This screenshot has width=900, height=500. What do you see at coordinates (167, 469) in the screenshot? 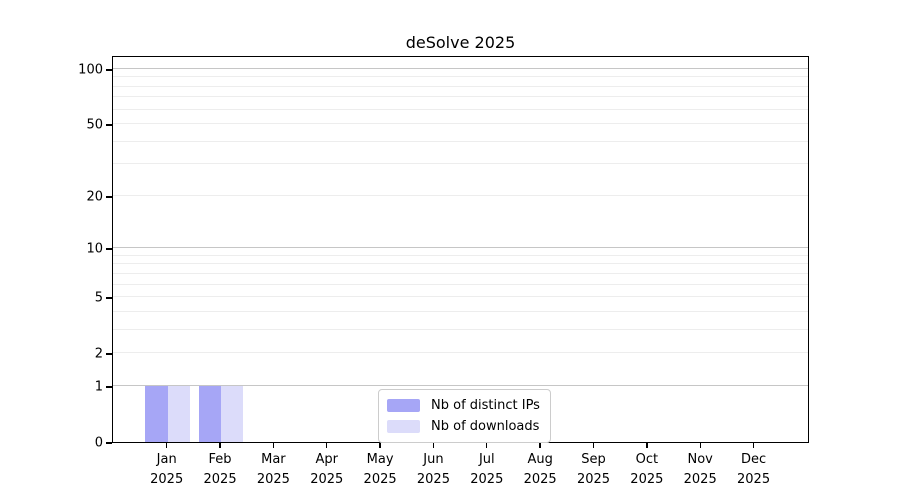
I see `x-tick-label: Jan 2025` at bounding box center [167, 469].